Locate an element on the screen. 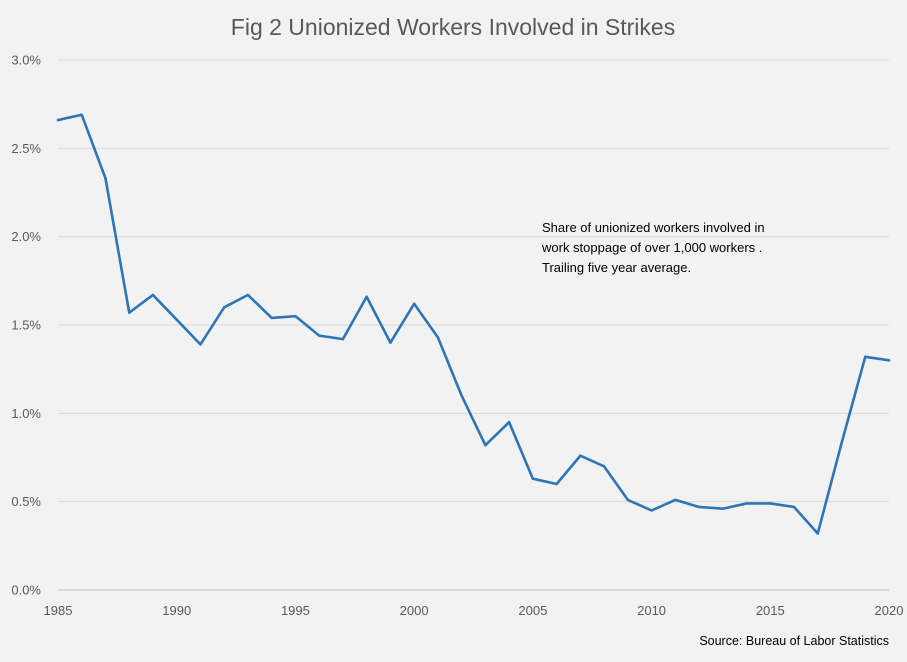 The width and height of the screenshot is (907, 662). y-tick-label: 0.5% is located at coordinates (26, 501).